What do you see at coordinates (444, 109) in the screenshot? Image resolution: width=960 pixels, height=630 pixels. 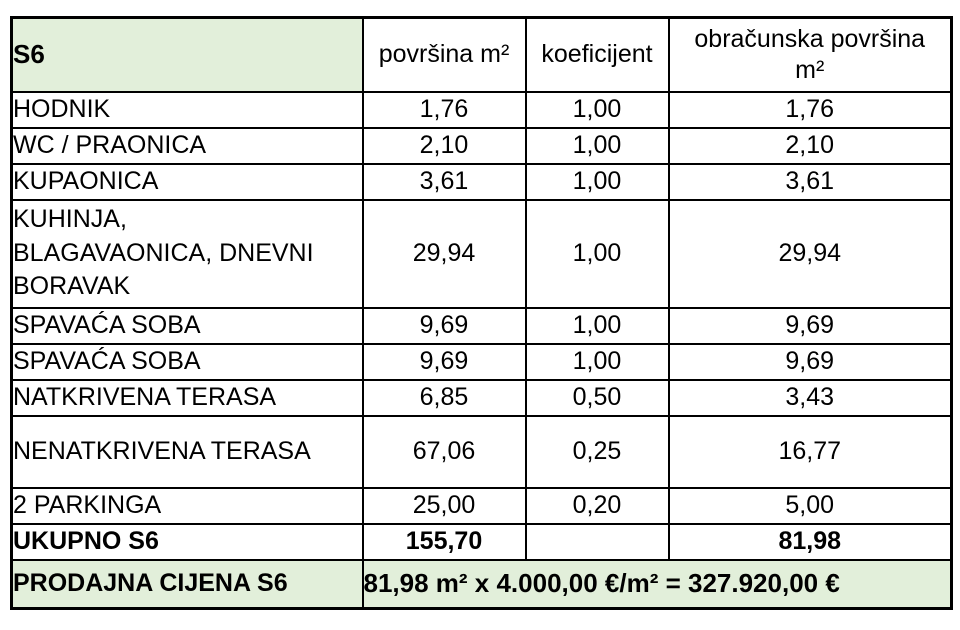 I see `area-value: 1,76` at bounding box center [444, 109].